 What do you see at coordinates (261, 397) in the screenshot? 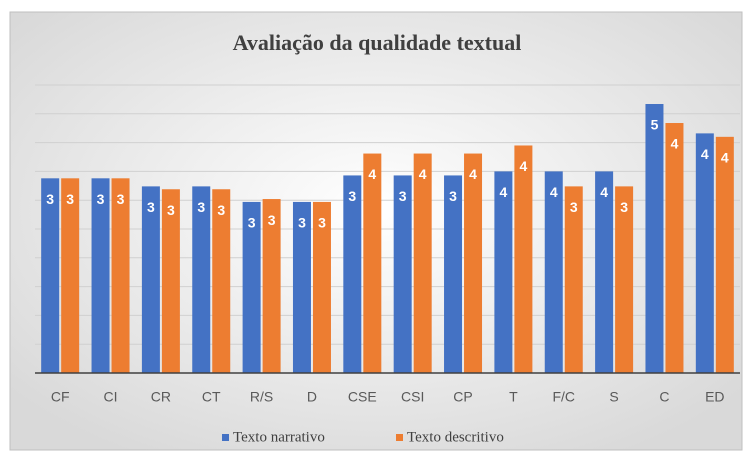
I see `x-tick-label: R/S` at bounding box center [261, 397].